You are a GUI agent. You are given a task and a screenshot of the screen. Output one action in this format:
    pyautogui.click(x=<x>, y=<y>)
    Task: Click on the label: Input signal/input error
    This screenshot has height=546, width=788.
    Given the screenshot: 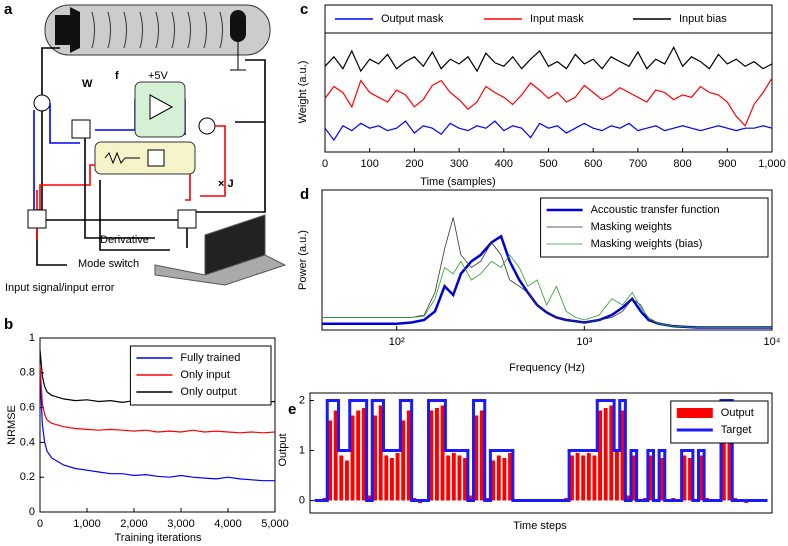 What is the action you would take?
    pyautogui.click(x=60, y=288)
    